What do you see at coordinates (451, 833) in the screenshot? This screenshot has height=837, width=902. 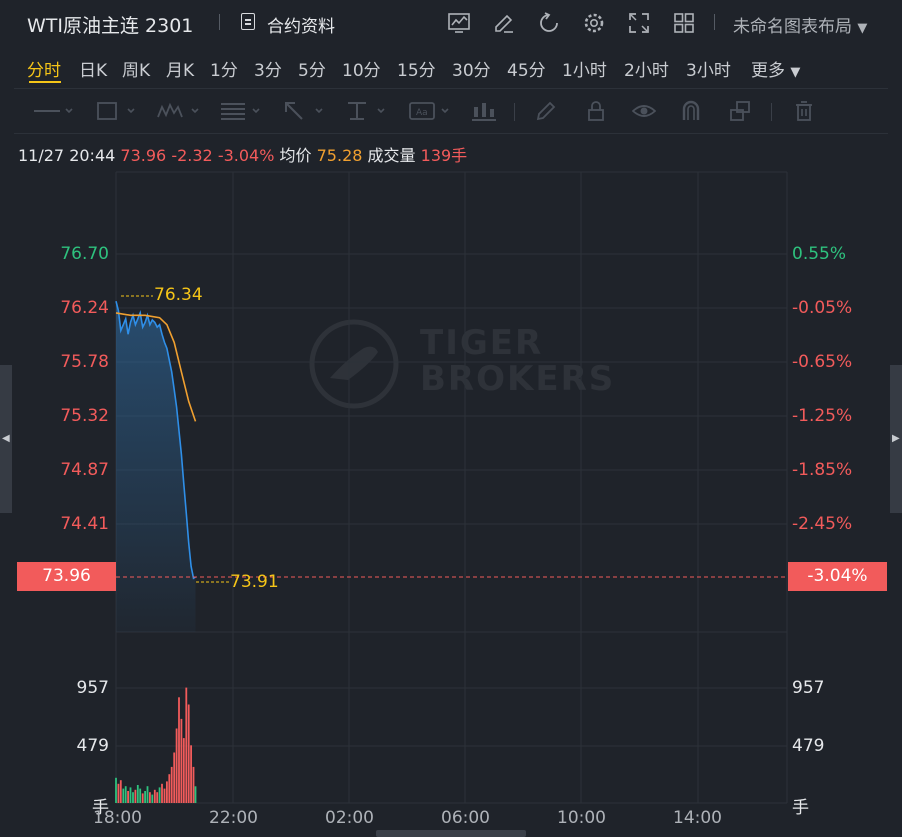 I see `time-scrollbar` at bounding box center [451, 833].